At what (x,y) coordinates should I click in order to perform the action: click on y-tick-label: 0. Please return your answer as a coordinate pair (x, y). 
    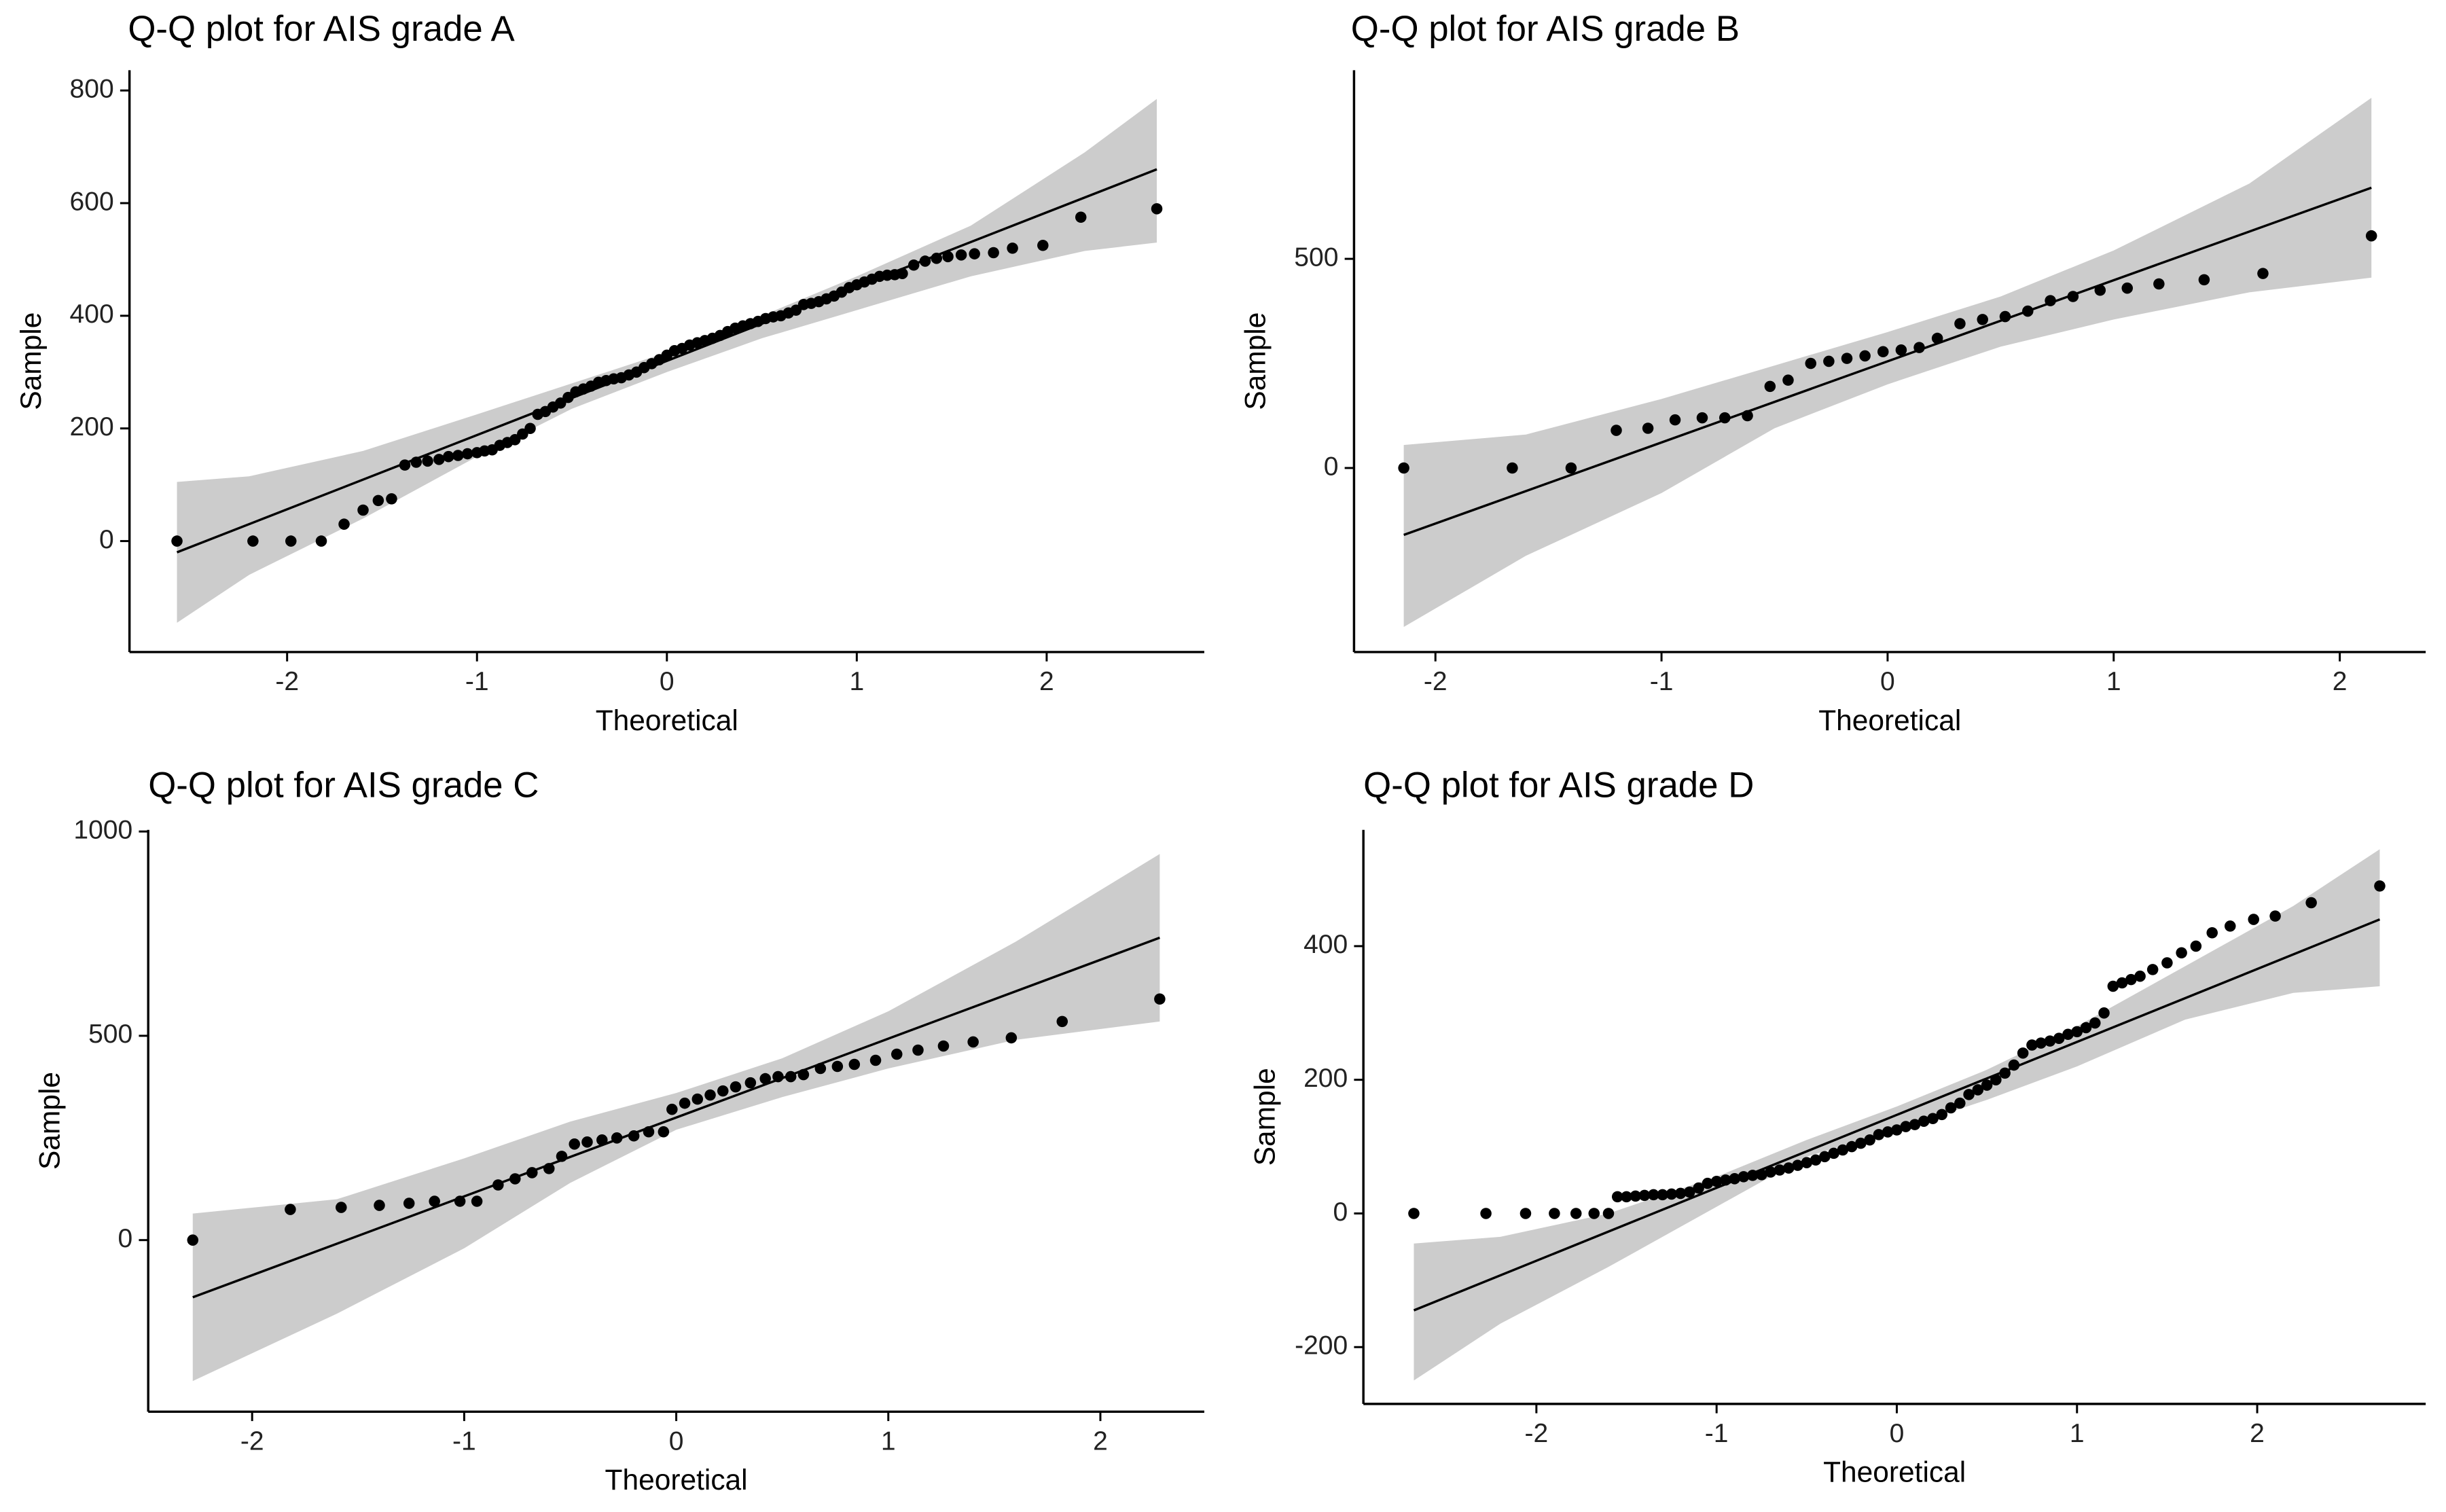
    Looking at the image, I should click on (1340, 1212).